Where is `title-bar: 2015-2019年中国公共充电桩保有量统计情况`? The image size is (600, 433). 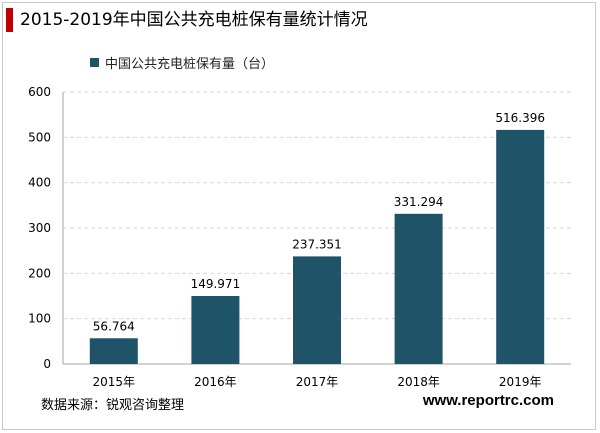
title-bar: 2015-2019年中国公共充电桩保有量统计情况 is located at coordinates (300, 20).